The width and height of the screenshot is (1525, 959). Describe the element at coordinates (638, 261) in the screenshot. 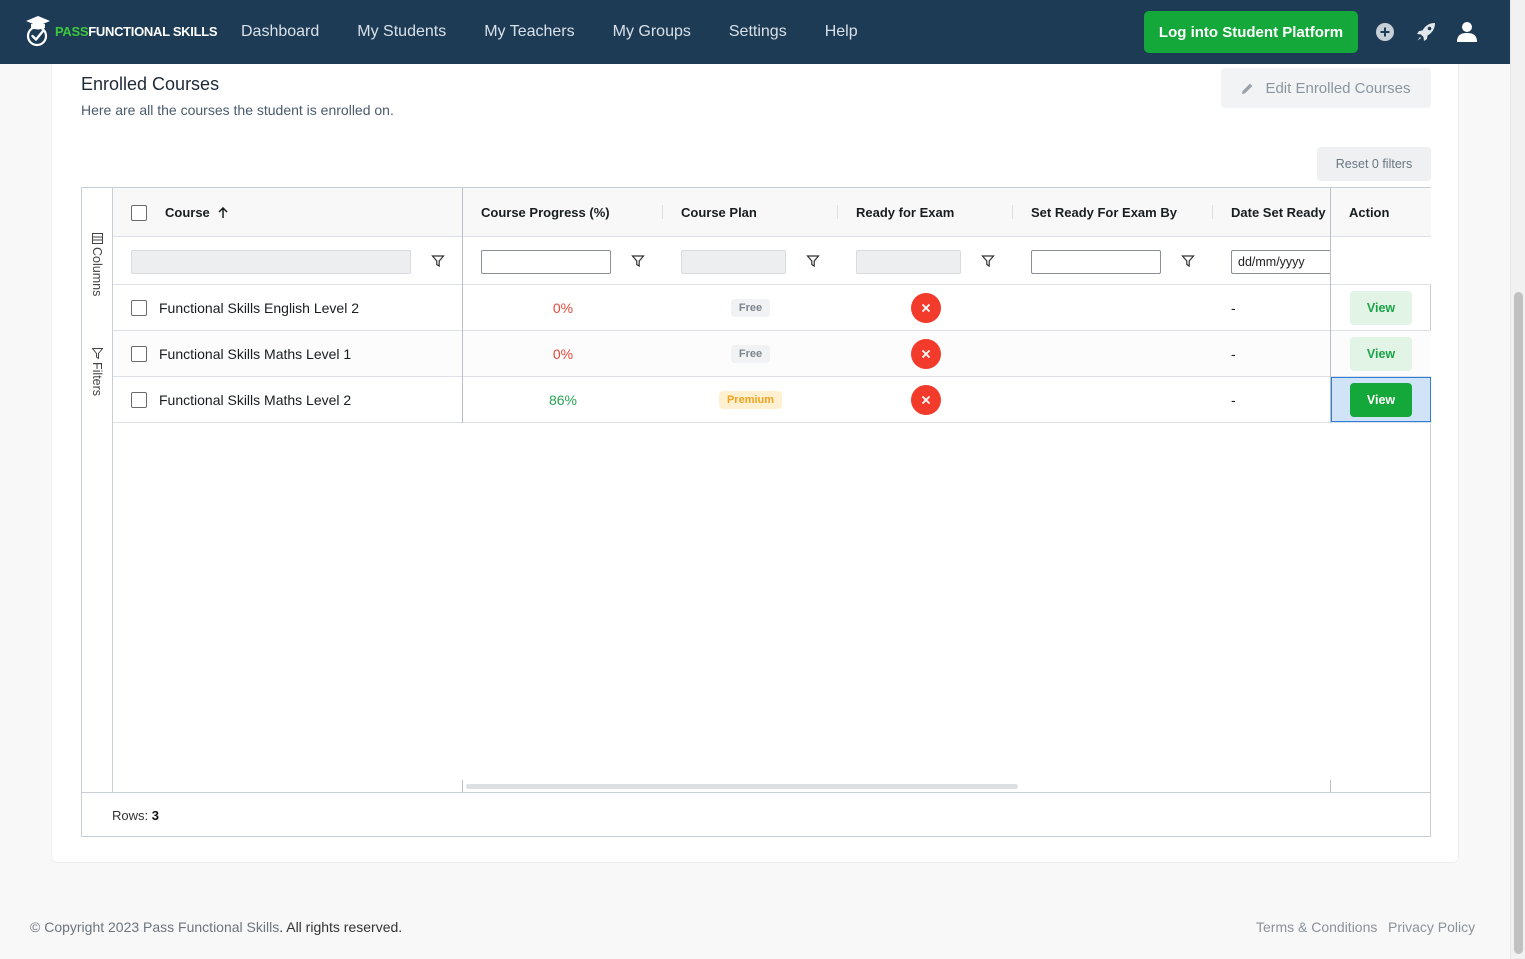

I see `progress-filter-icon` at that location.